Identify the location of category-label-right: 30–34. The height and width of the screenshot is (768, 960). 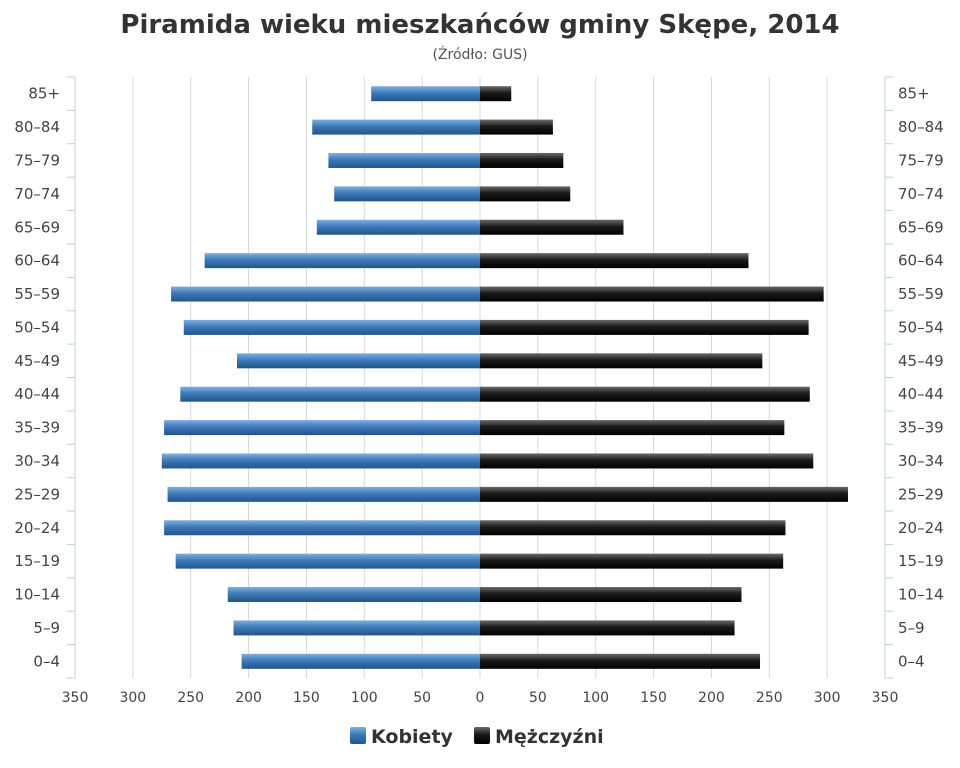
(921, 461).